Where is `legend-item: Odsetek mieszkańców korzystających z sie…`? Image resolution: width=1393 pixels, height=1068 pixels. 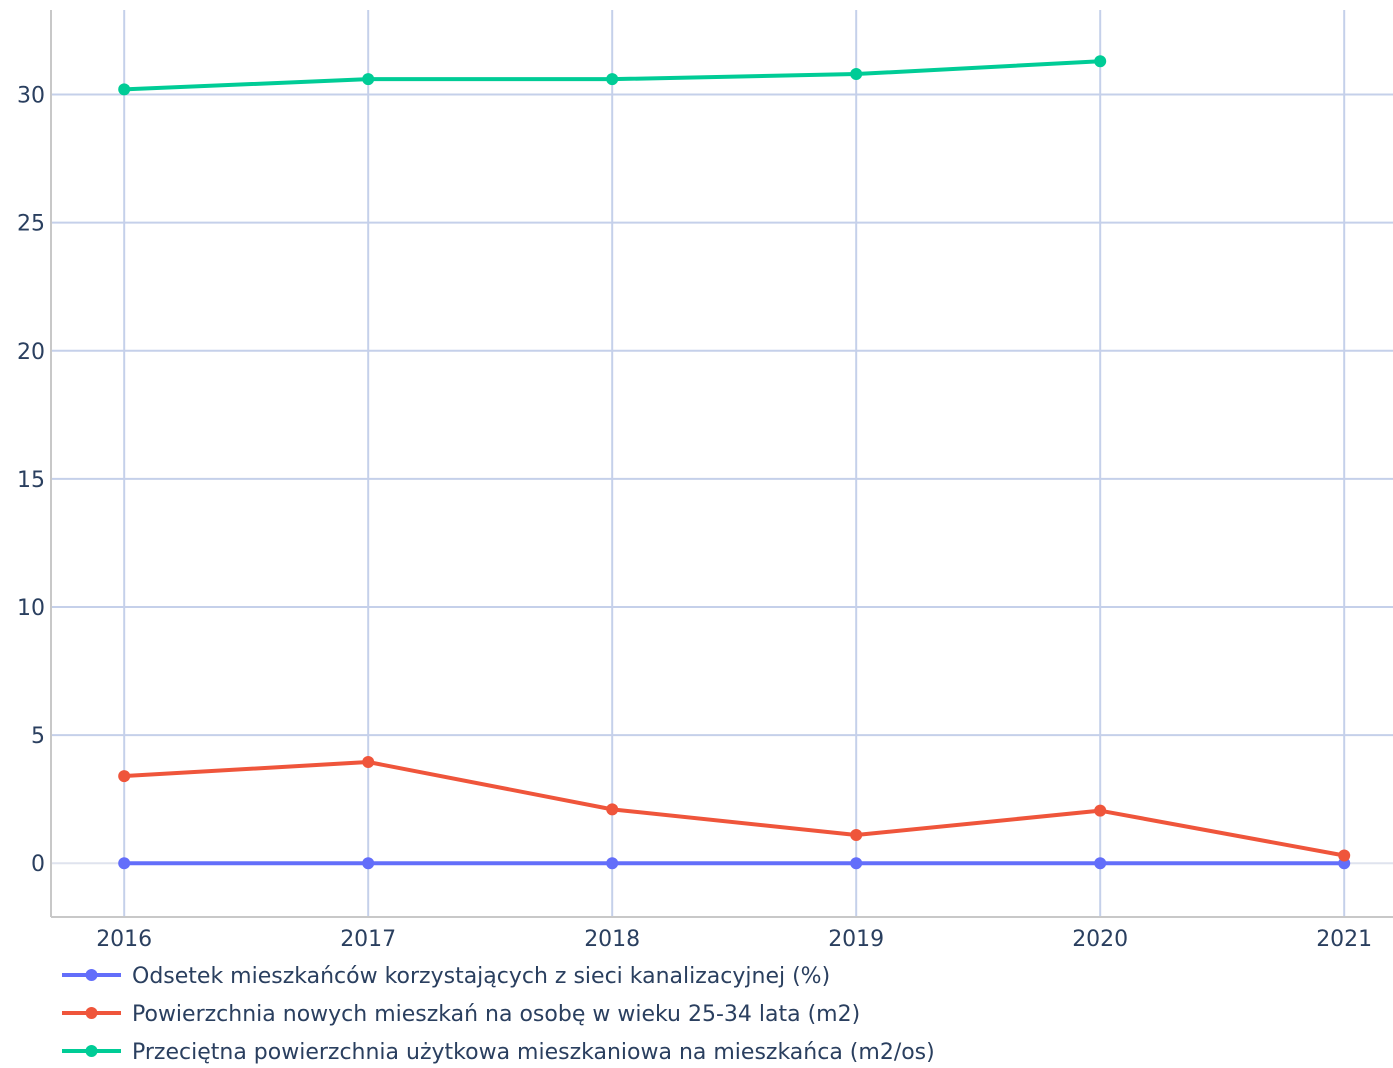
legend-item: Odsetek mieszkańców korzystających z sie… is located at coordinates (446, 976).